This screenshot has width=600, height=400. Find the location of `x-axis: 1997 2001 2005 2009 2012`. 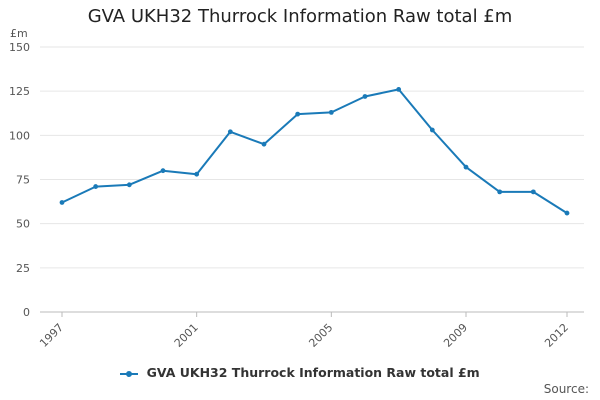

x-axis: 1997 2001 2005 2009 2012 is located at coordinates (304, 331).